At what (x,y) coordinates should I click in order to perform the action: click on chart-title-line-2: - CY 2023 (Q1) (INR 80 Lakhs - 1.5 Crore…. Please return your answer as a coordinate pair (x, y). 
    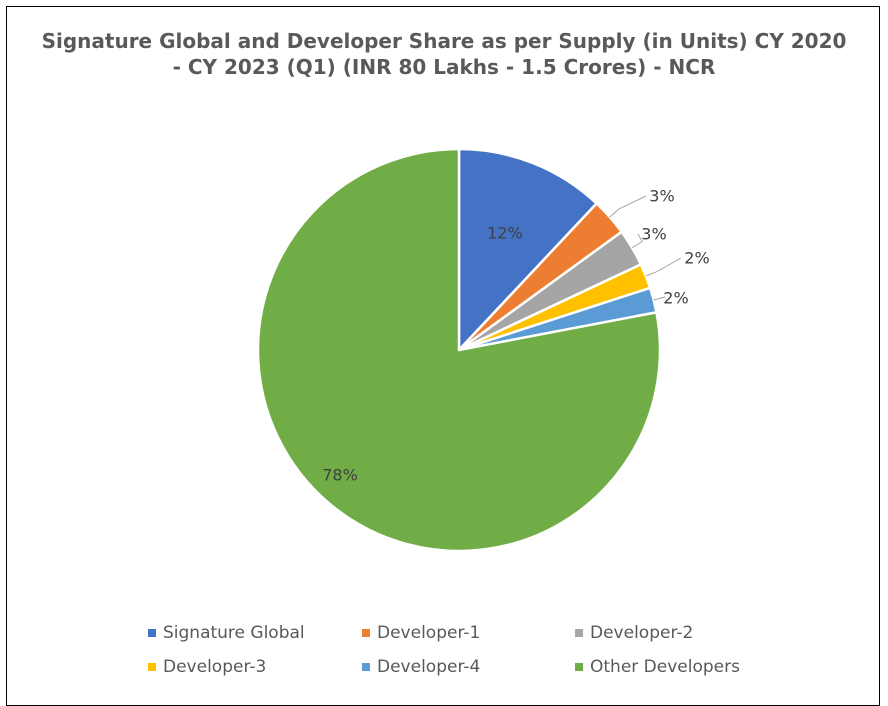
    Looking at the image, I should click on (444, 67).